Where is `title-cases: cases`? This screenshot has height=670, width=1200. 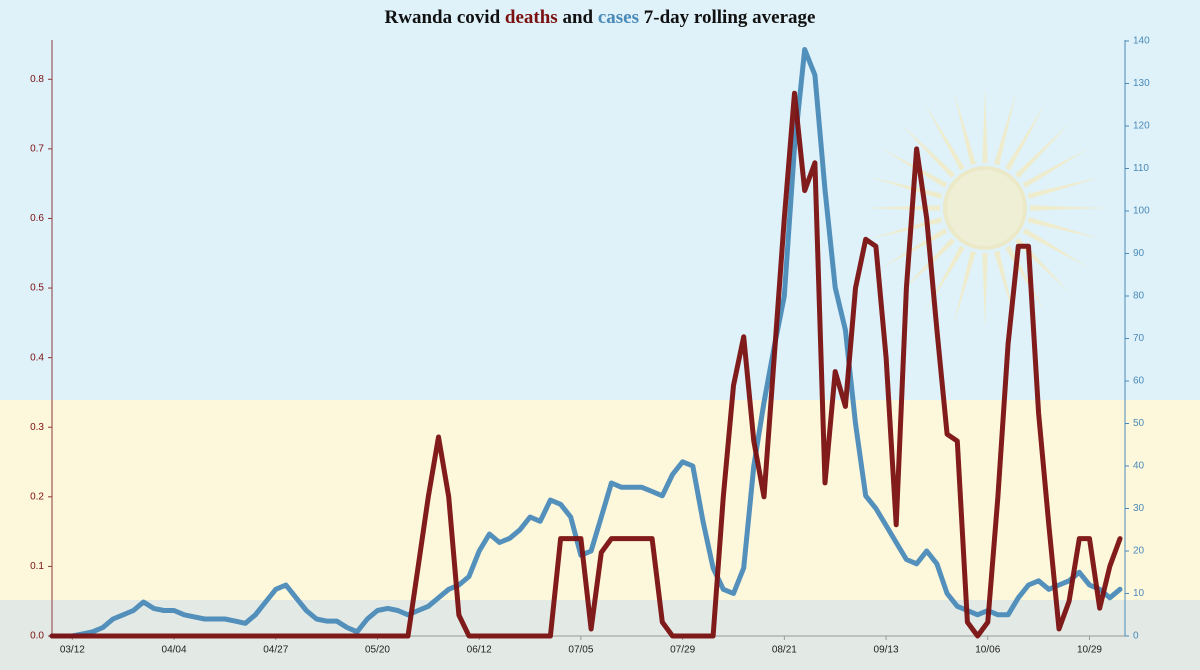 title-cases: cases is located at coordinates (618, 17).